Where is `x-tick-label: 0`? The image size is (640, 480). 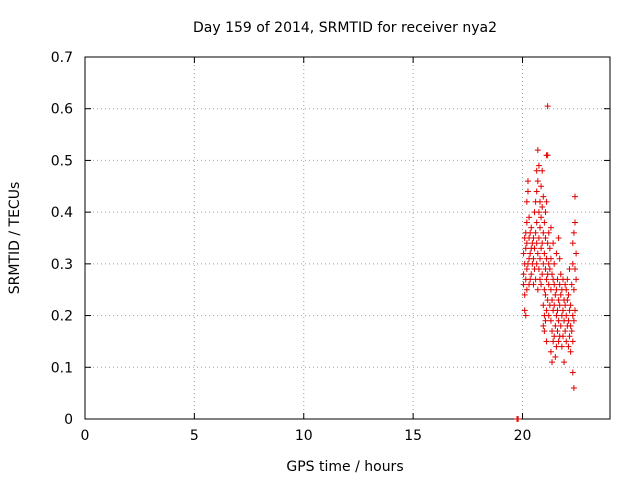
x-tick-label: 0 is located at coordinates (85, 436).